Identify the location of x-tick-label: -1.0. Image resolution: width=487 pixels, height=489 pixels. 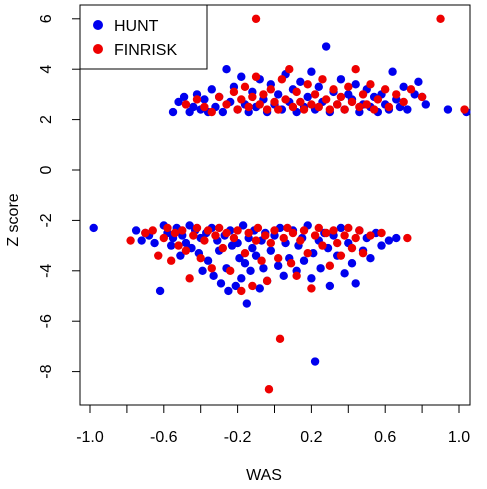
(90, 437).